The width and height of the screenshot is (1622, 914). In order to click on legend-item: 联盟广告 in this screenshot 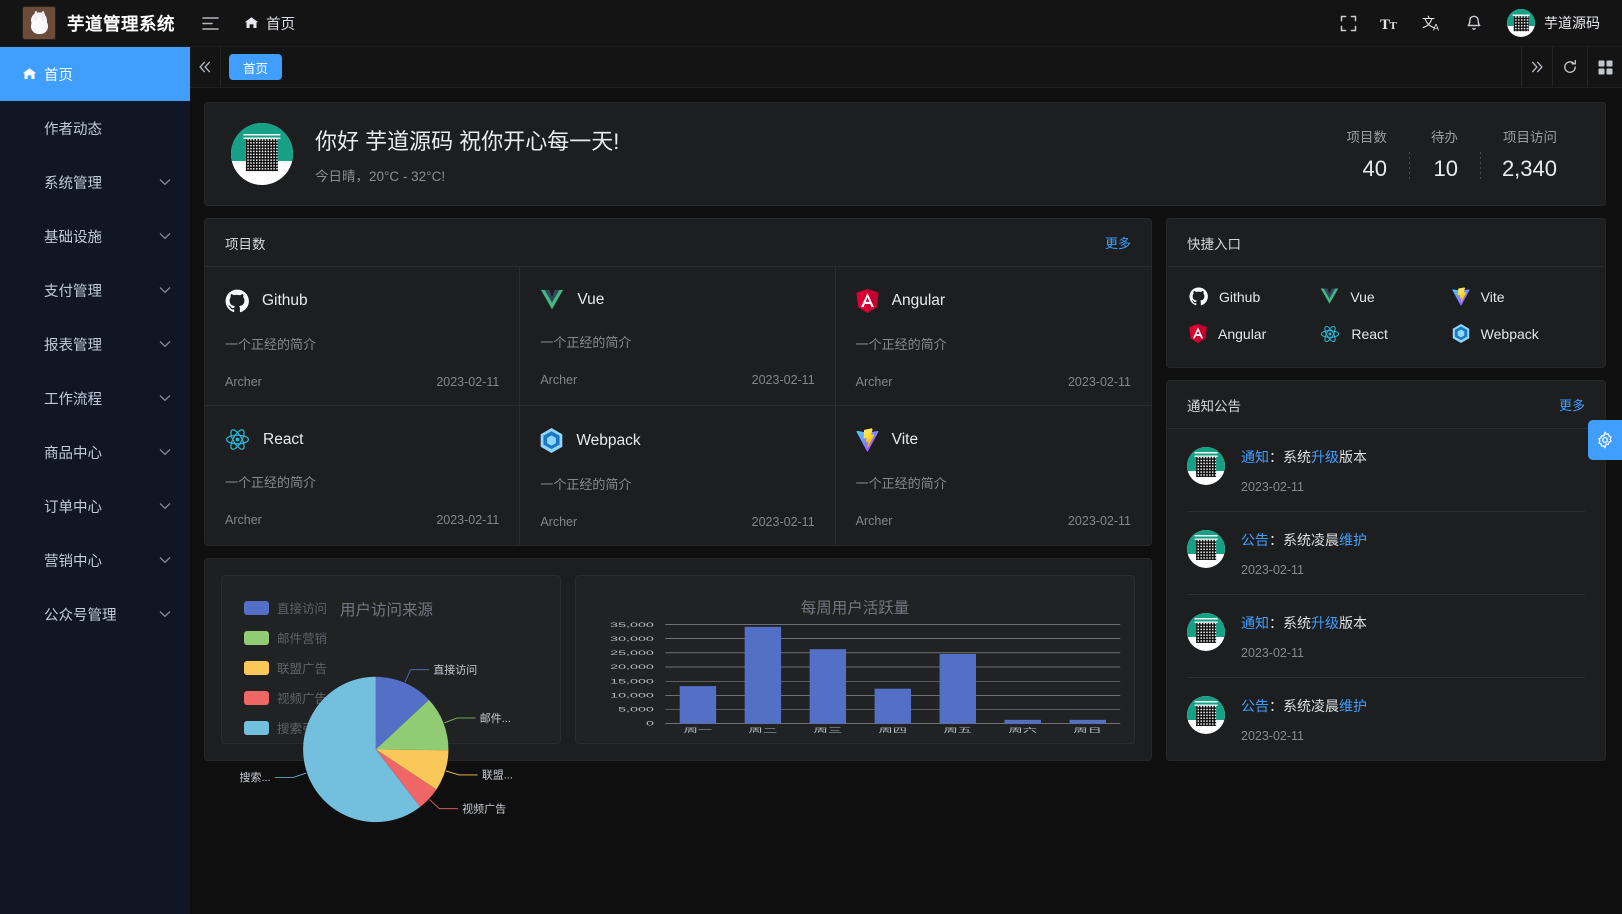, I will do `click(285, 667)`.